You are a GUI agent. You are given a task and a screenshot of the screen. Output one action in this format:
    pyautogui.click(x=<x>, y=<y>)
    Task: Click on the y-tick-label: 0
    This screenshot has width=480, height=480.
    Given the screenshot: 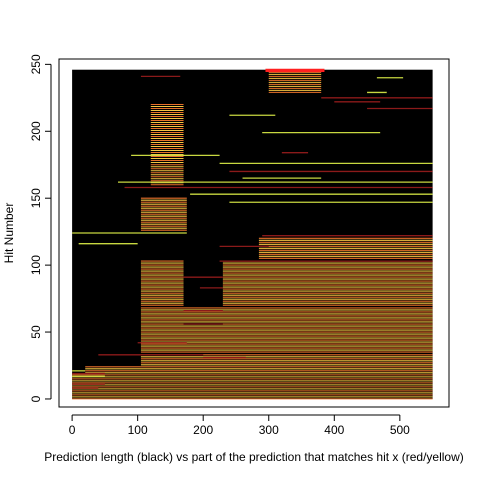 What is the action you would take?
    pyautogui.click(x=36, y=398)
    